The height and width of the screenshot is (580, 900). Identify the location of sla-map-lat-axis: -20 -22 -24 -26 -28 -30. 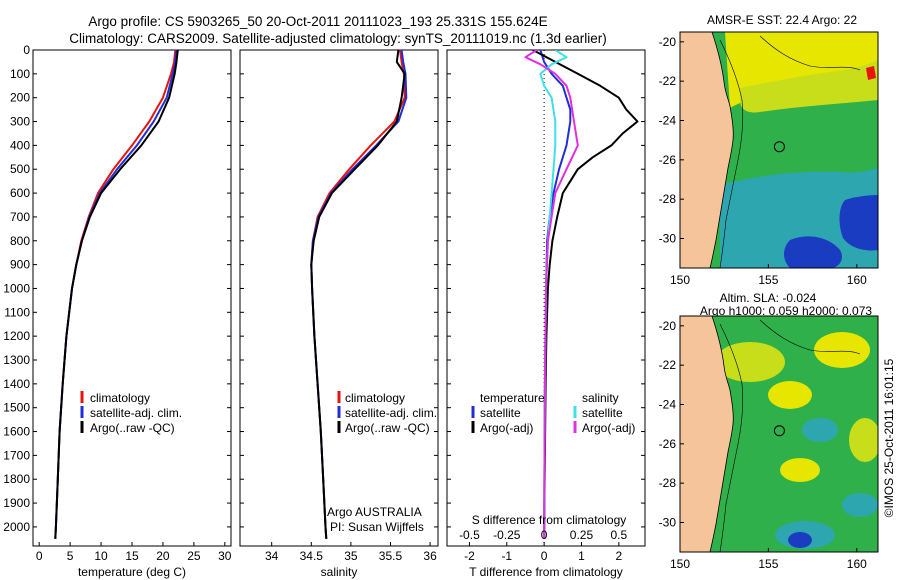
(671, 424).